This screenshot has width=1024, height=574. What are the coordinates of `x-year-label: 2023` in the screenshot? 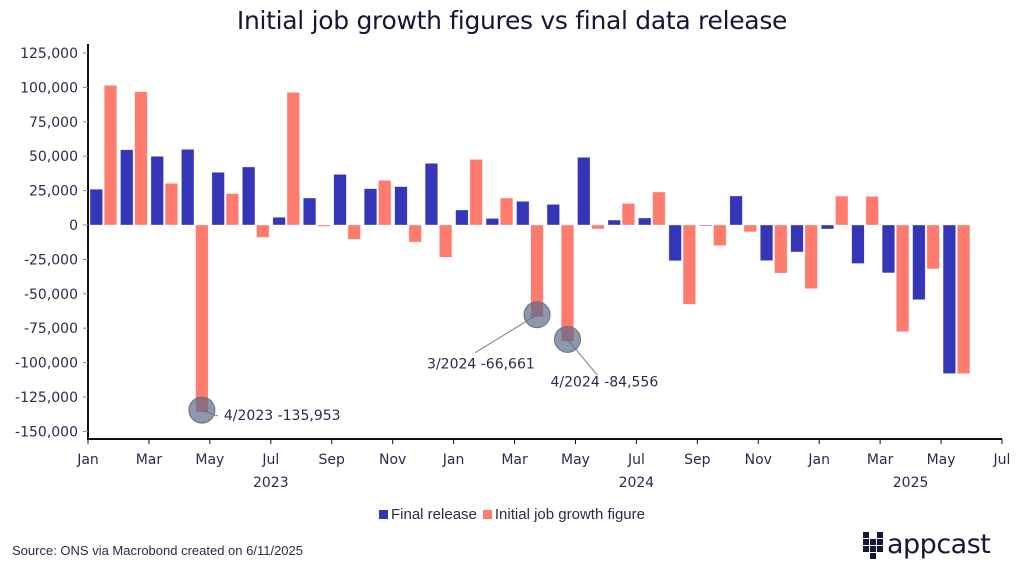 It's located at (271, 483).